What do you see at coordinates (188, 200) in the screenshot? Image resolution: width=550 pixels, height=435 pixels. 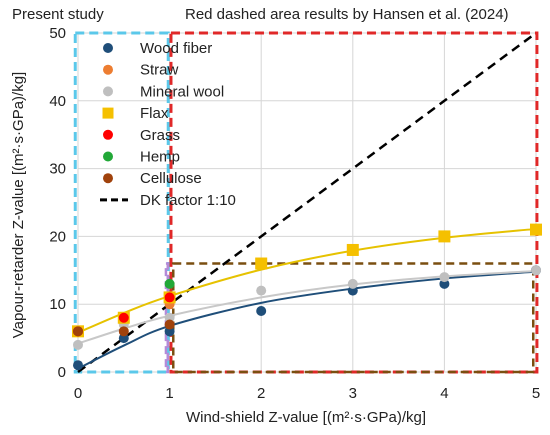 I see `legend-label-dk-factor-1-10: DK factor 1:10` at bounding box center [188, 200].